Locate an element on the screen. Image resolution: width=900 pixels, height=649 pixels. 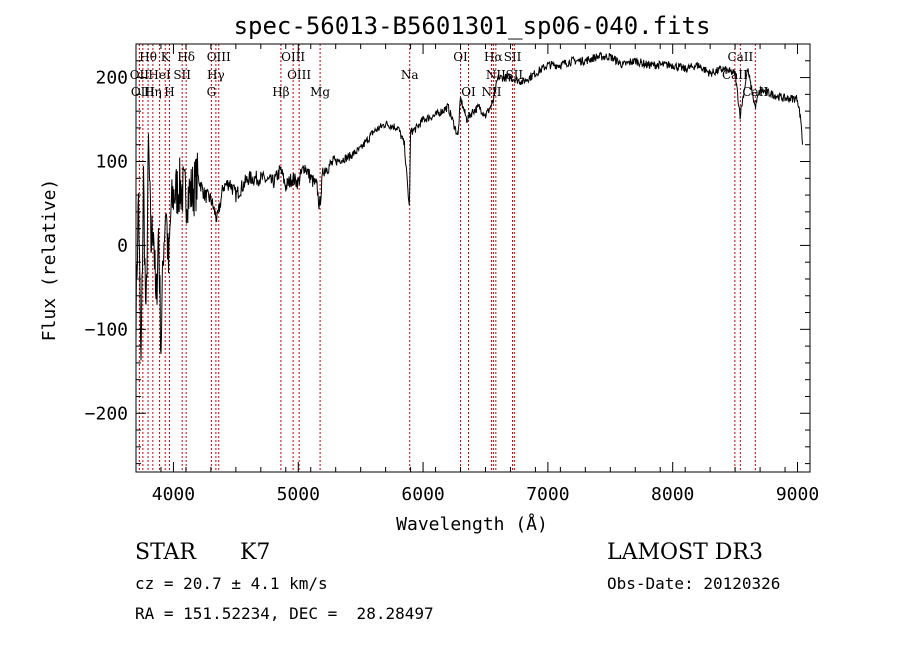
x-tick-label: 5000 is located at coordinates (298, 494).